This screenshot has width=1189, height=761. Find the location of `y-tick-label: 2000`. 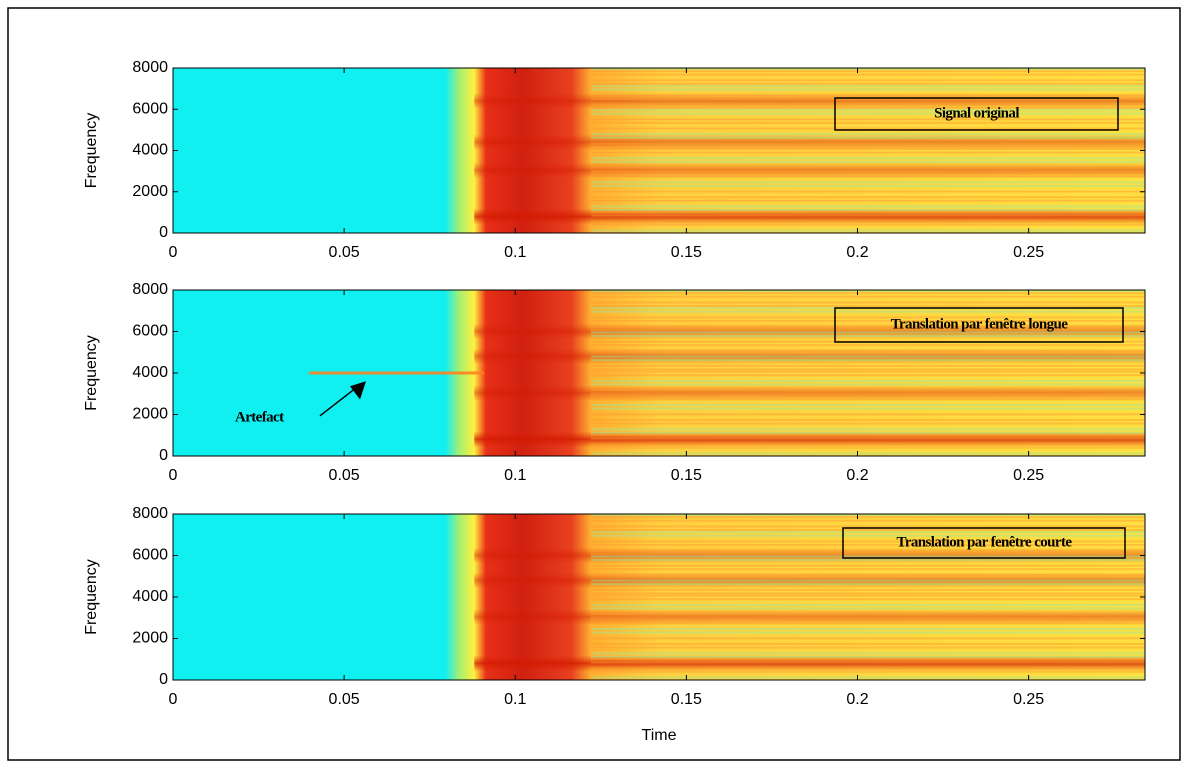

y-tick-label: 2000 is located at coordinates (150, 638).